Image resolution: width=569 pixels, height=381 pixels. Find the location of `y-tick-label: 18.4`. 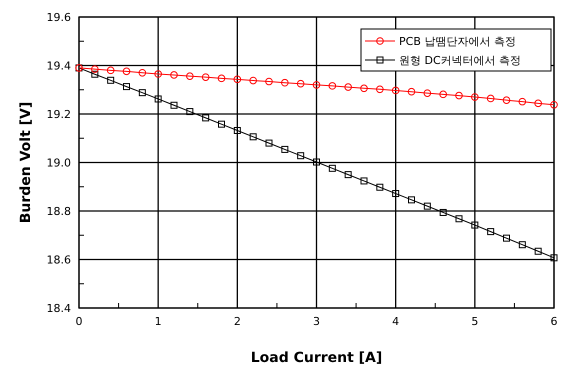

y-tick-label: 18.4 is located at coordinates (58, 308).